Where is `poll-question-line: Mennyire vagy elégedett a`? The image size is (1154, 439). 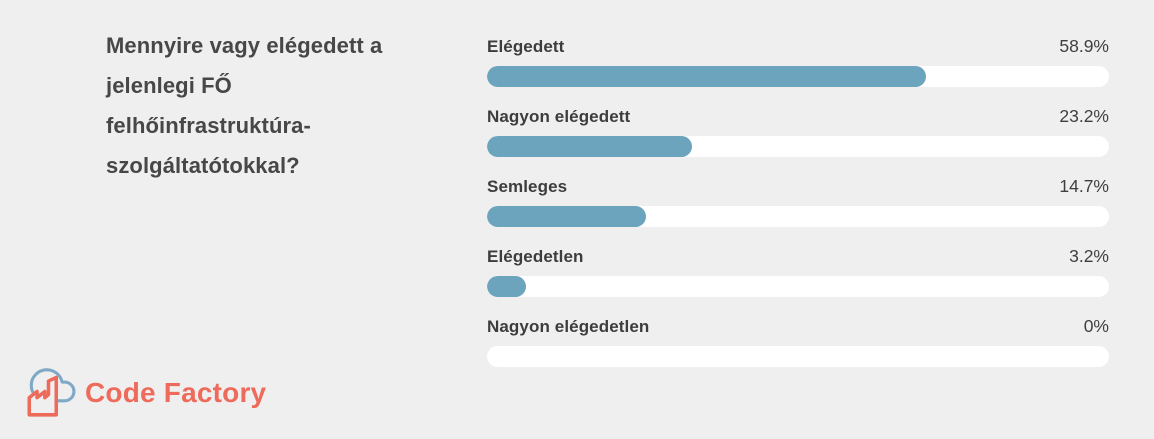
poll-question-line: Mennyire vagy elégedett a is located at coordinates (244, 45).